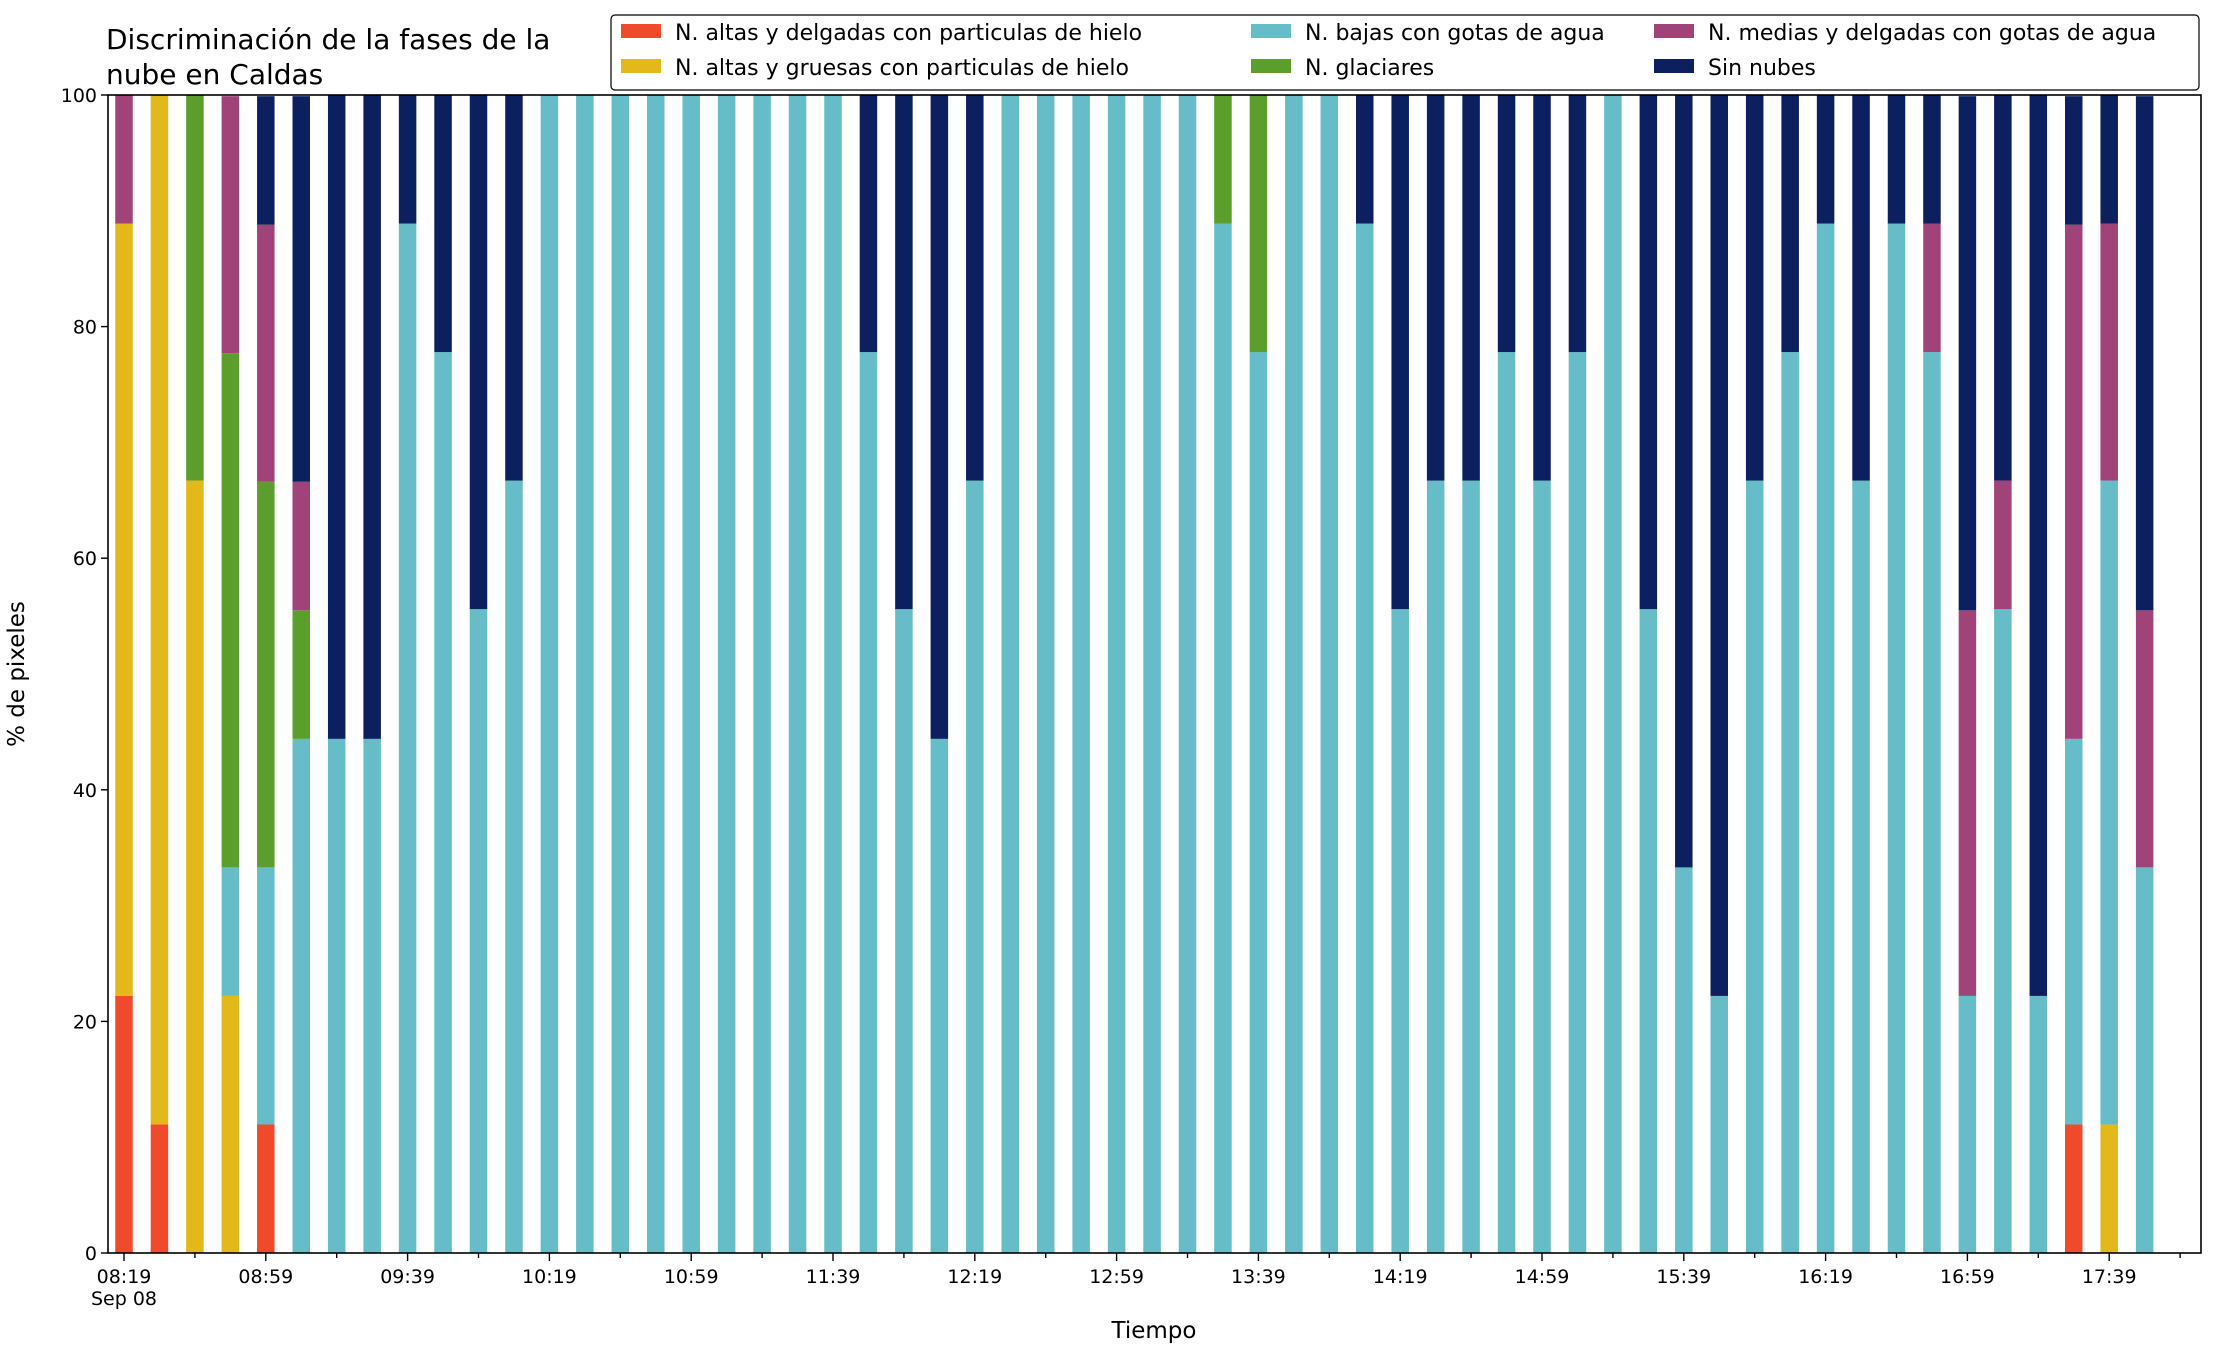  I want to click on bar-segment-39-s2, so click(1506, 803).